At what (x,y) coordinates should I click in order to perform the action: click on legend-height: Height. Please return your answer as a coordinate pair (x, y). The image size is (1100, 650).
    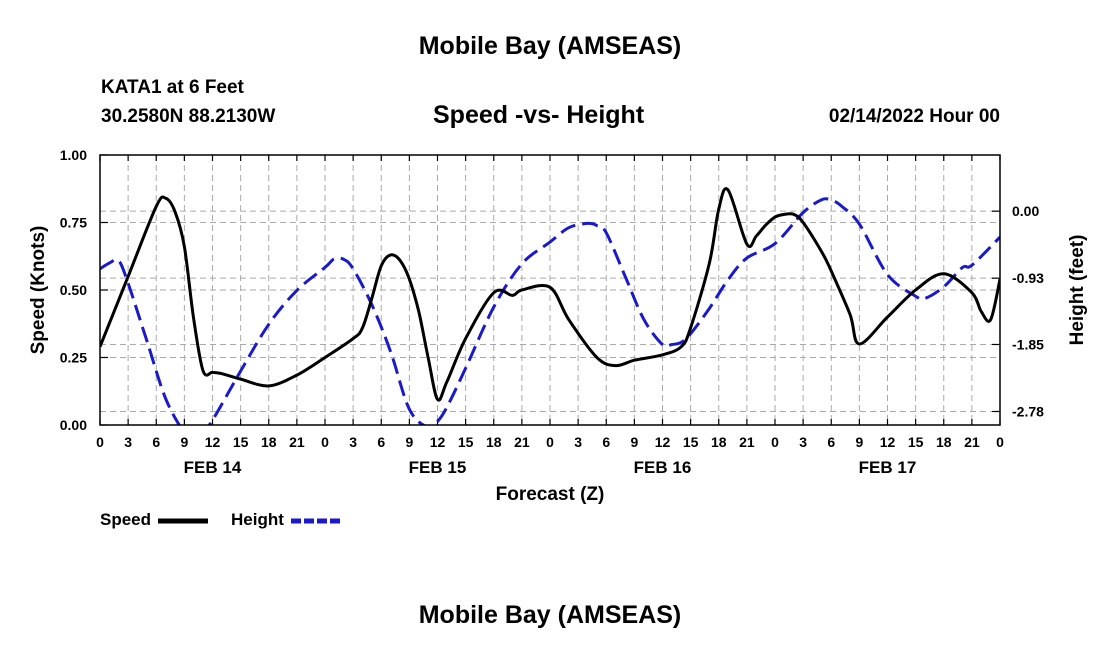
    Looking at the image, I should click on (287, 520).